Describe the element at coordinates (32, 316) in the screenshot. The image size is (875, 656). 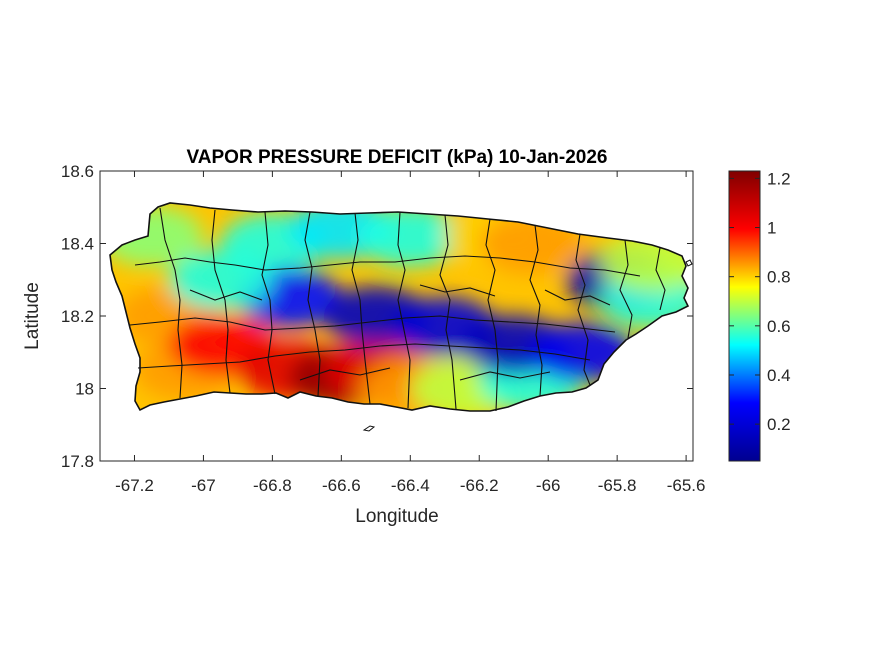
I see `y-axis-label: Latitude` at that location.